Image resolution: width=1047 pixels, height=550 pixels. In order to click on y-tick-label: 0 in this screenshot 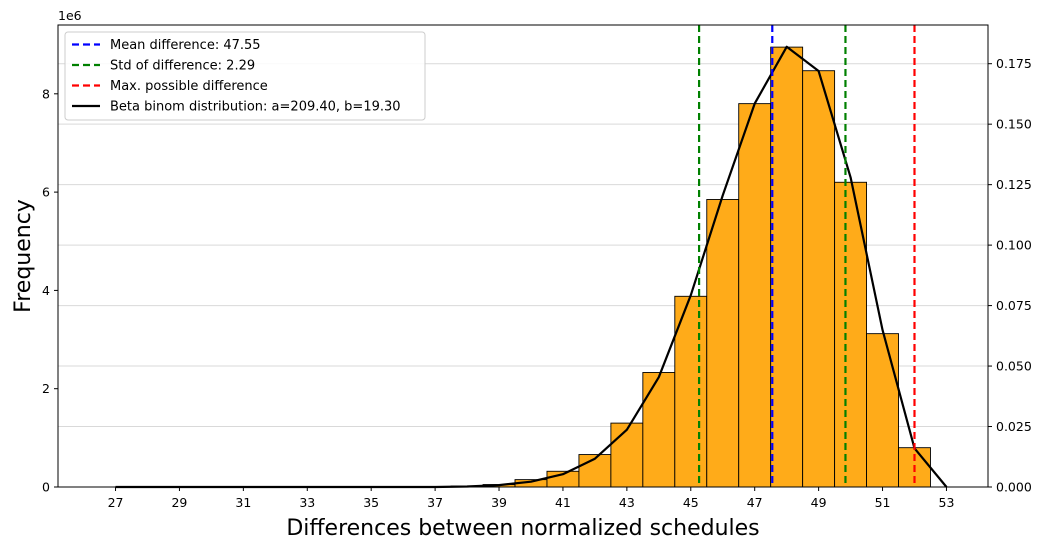, I will do `click(46, 487)`.